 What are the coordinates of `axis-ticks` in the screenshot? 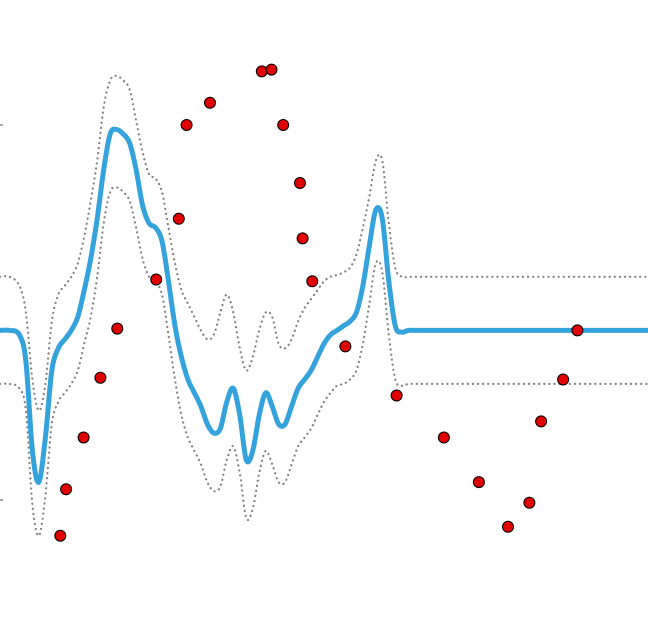 It's located at (1, 312).